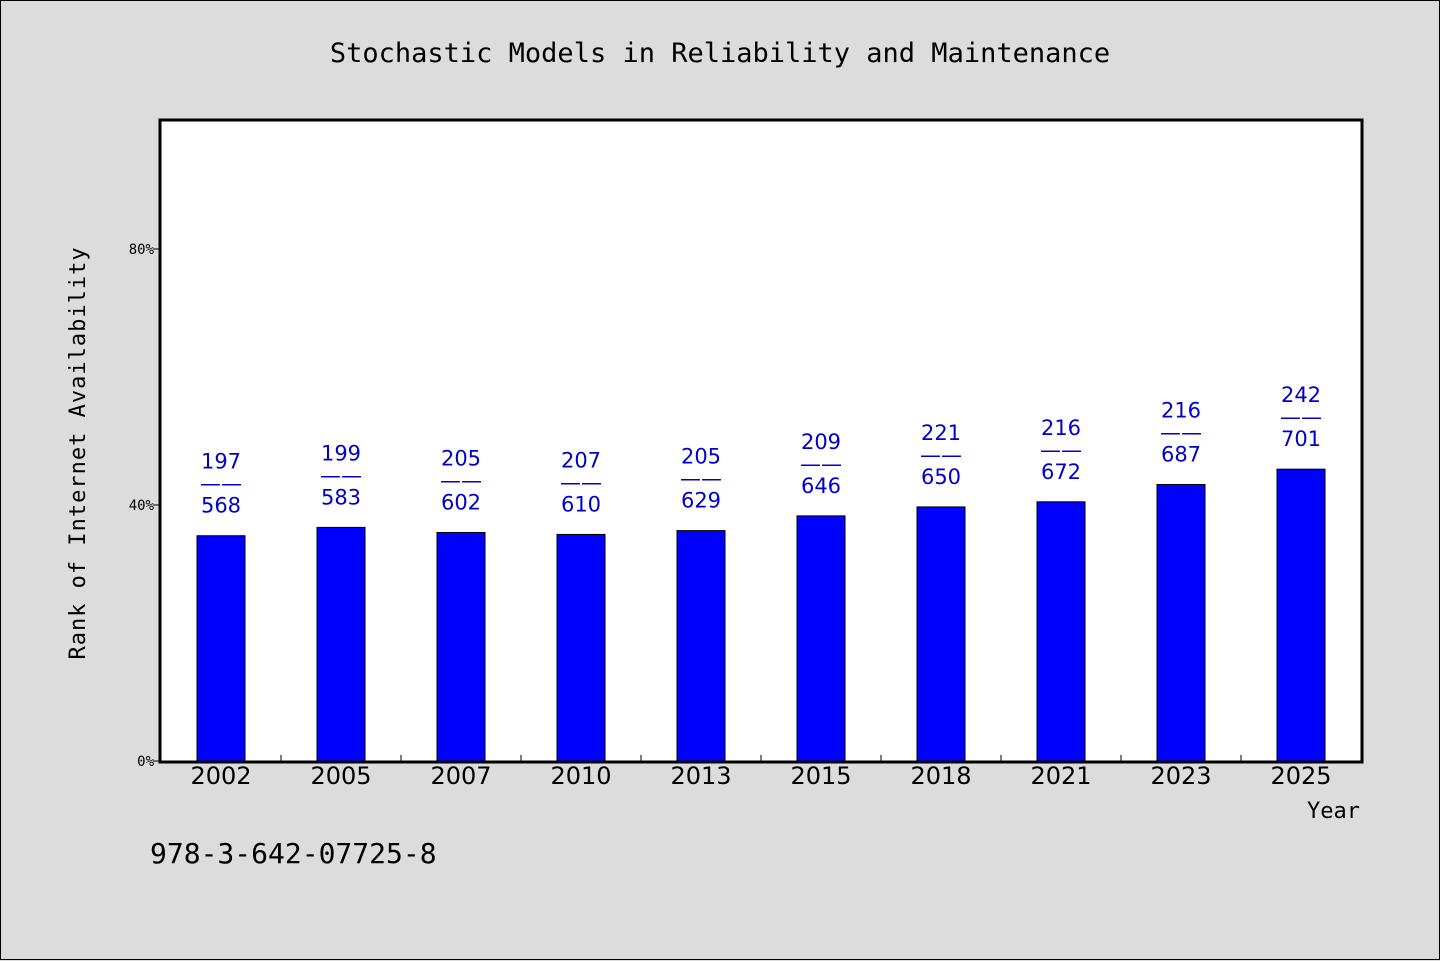 The image size is (1440, 961). Describe the element at coordinates (581, 504) in the screenshot. I see `data-label-bottom-2010: 610` at that location.